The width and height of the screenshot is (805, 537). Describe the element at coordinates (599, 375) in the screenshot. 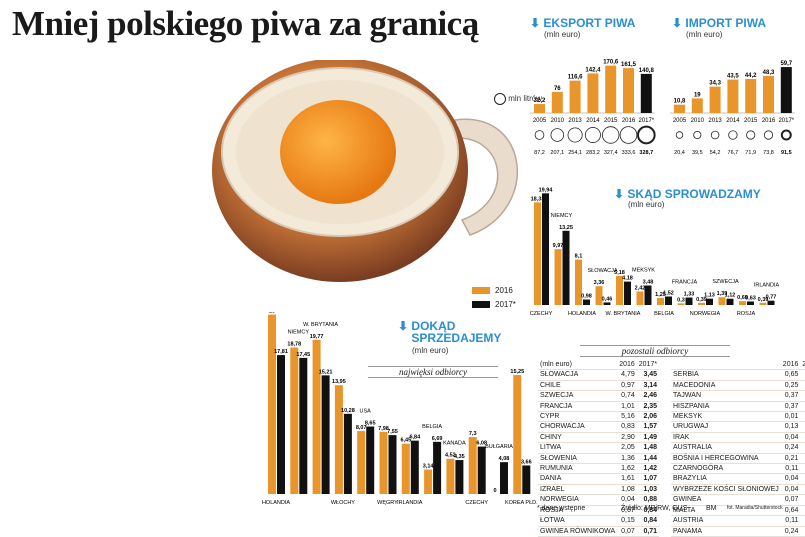

I see `table-row: SŁOWACJA 4,79 3,45` at that location.